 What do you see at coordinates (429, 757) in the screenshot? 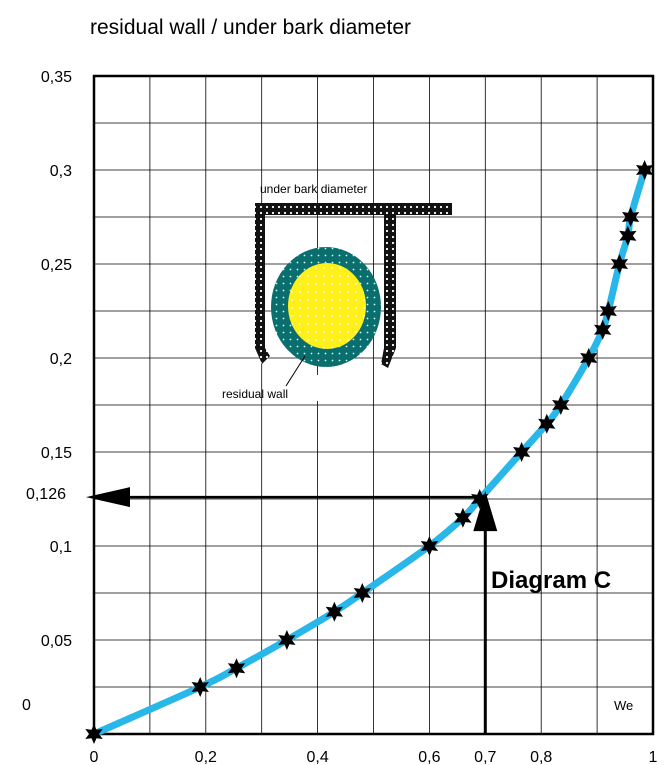
I see `x-tick-label: 0,6` at bounding box center [429, 757].